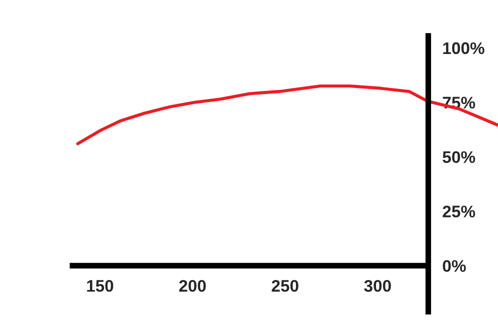 Image resolution: width=498 pixels, height=331 pixels. What do you see at coordinates (459, 212) in the screenshot?
I see `y-tick-label: 25%` at bounding box center [459, 212].